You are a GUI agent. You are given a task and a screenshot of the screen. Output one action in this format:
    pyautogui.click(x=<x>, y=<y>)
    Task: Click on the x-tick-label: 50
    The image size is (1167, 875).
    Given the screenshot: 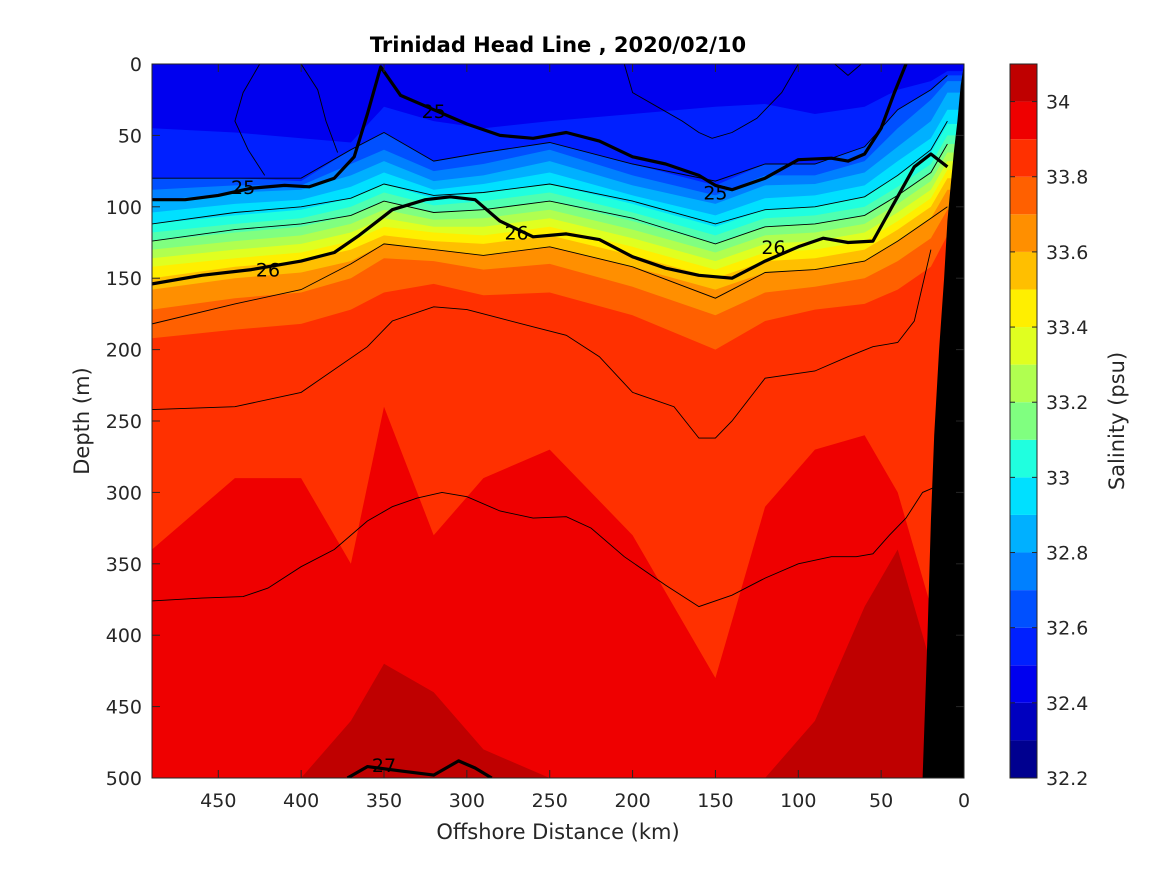 What is the action you would take?
    pyautogui.click(x=881, y=801)
    